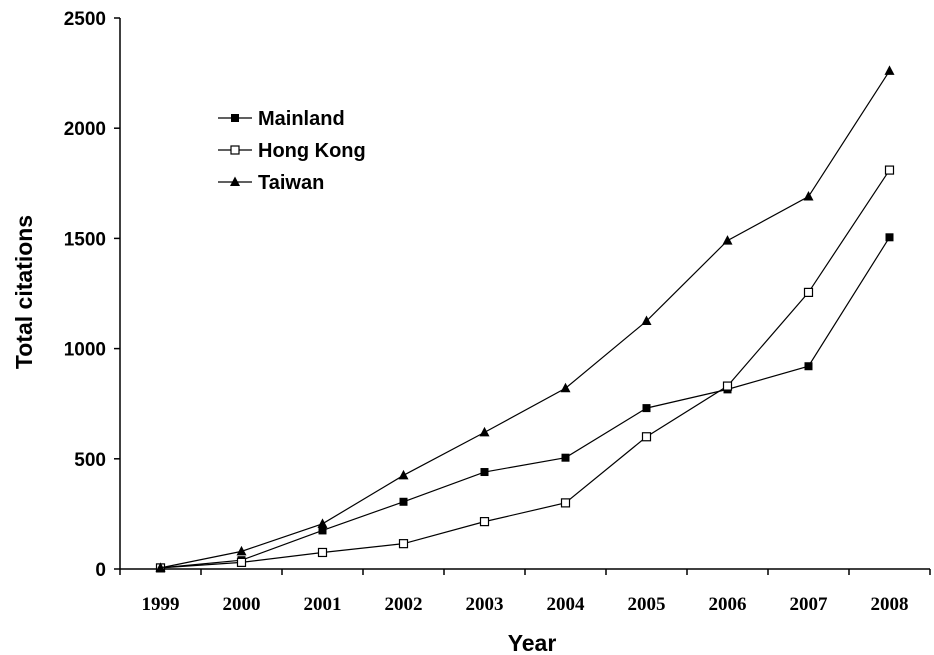 The height and width of the screenshot is (655, 934). Describe the element at coordinates (92, 295) in the screenshot. I see `y-axis: 0 500 1000 1500 2000 2500` at that location.